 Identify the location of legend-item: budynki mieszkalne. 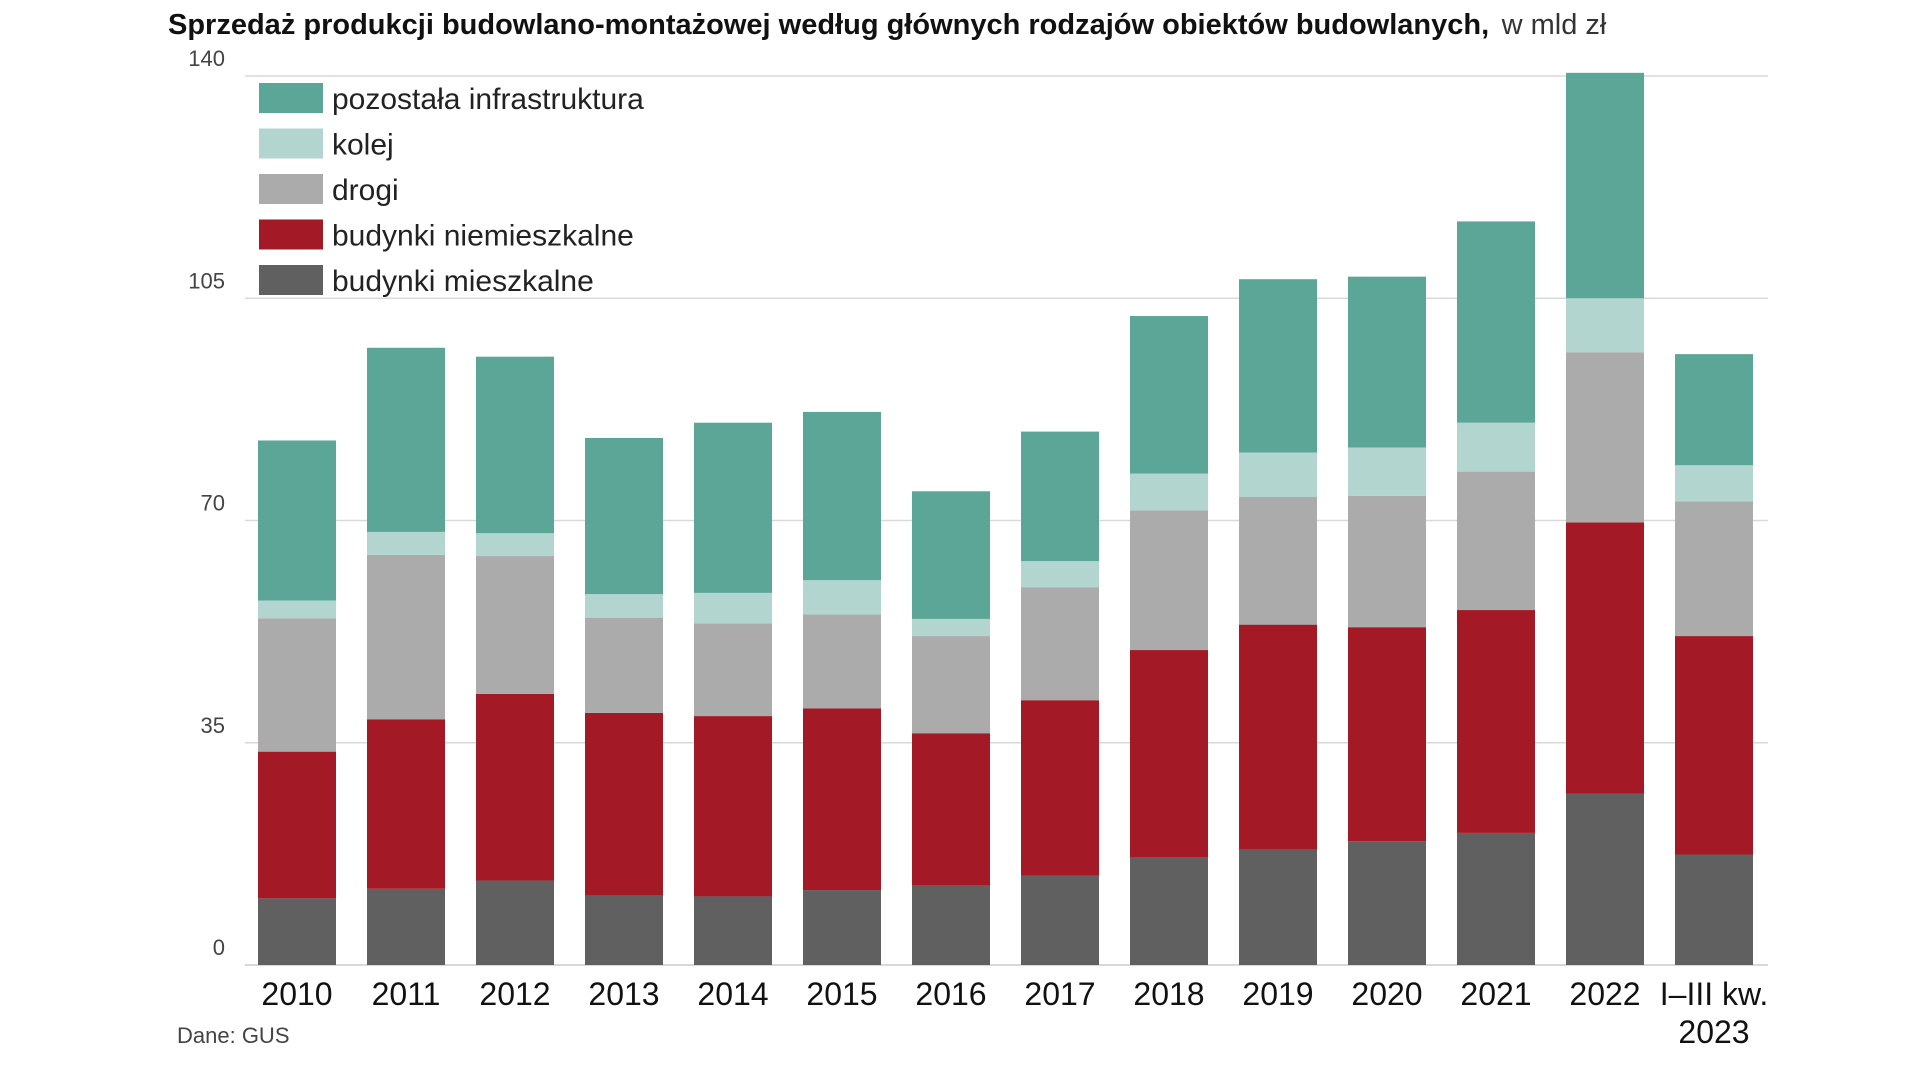
(426, 281).